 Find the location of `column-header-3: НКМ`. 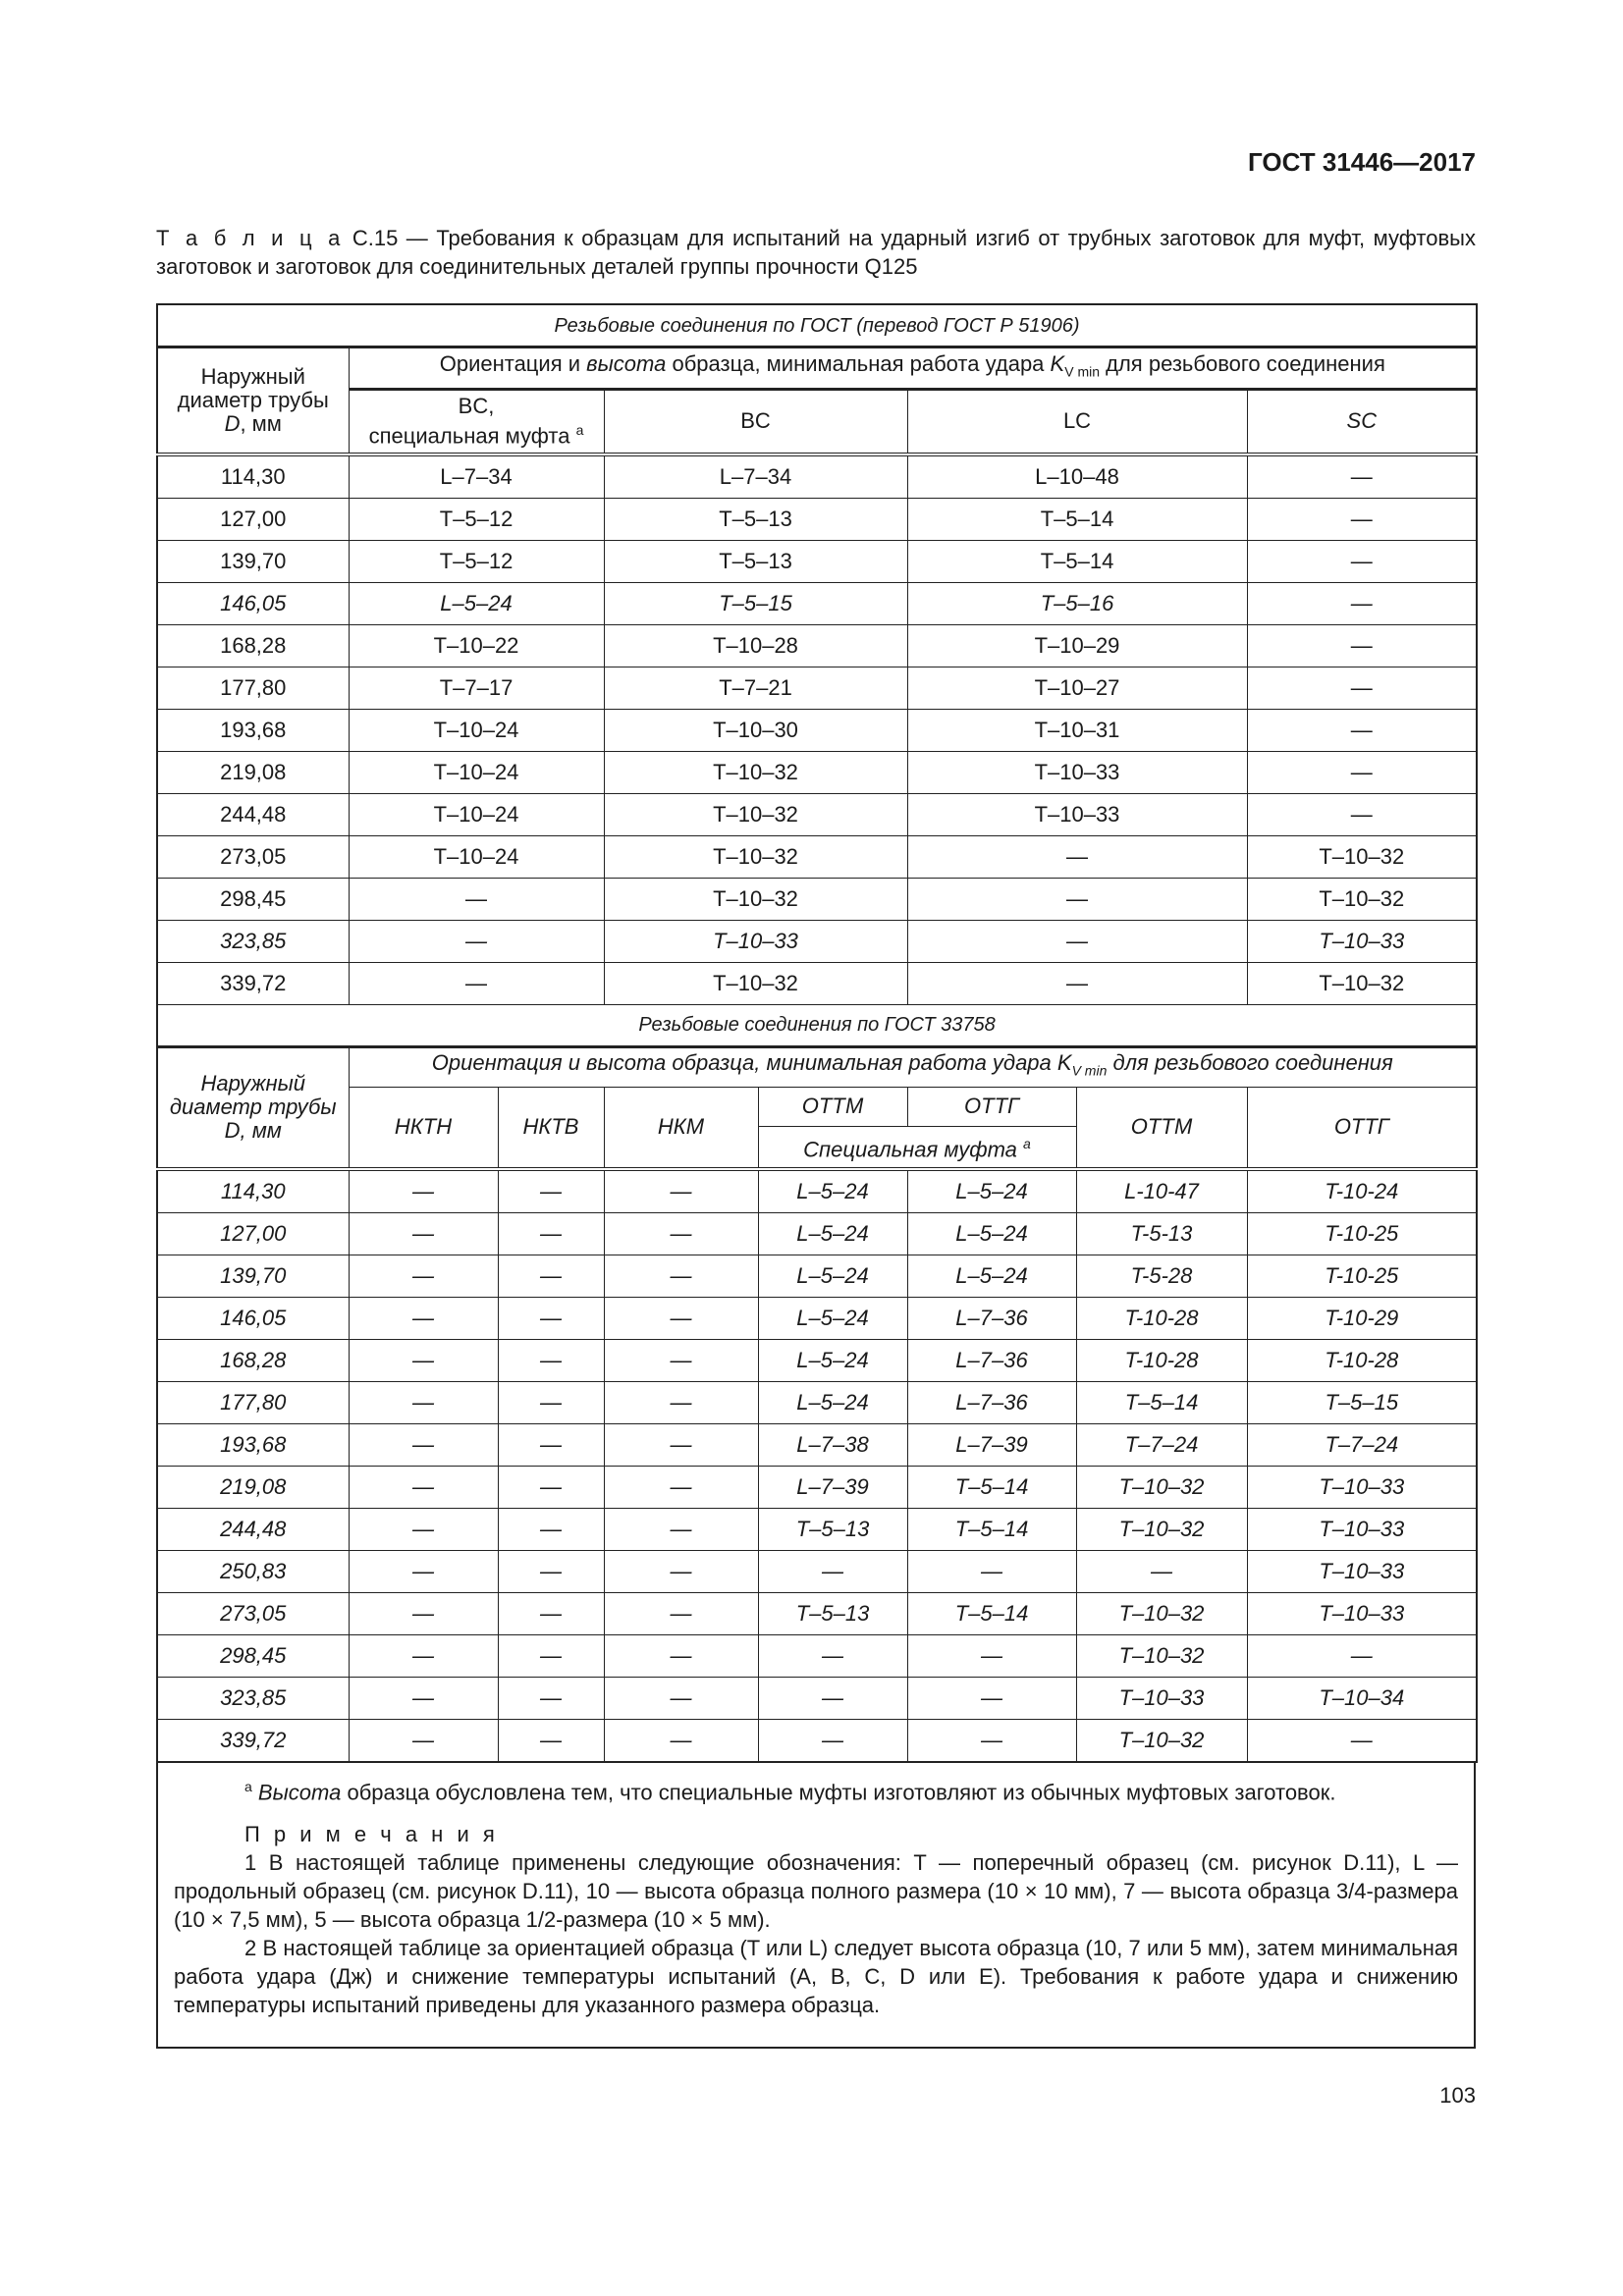

column-header-3: НКМ is located at coordinates (681, 1127).